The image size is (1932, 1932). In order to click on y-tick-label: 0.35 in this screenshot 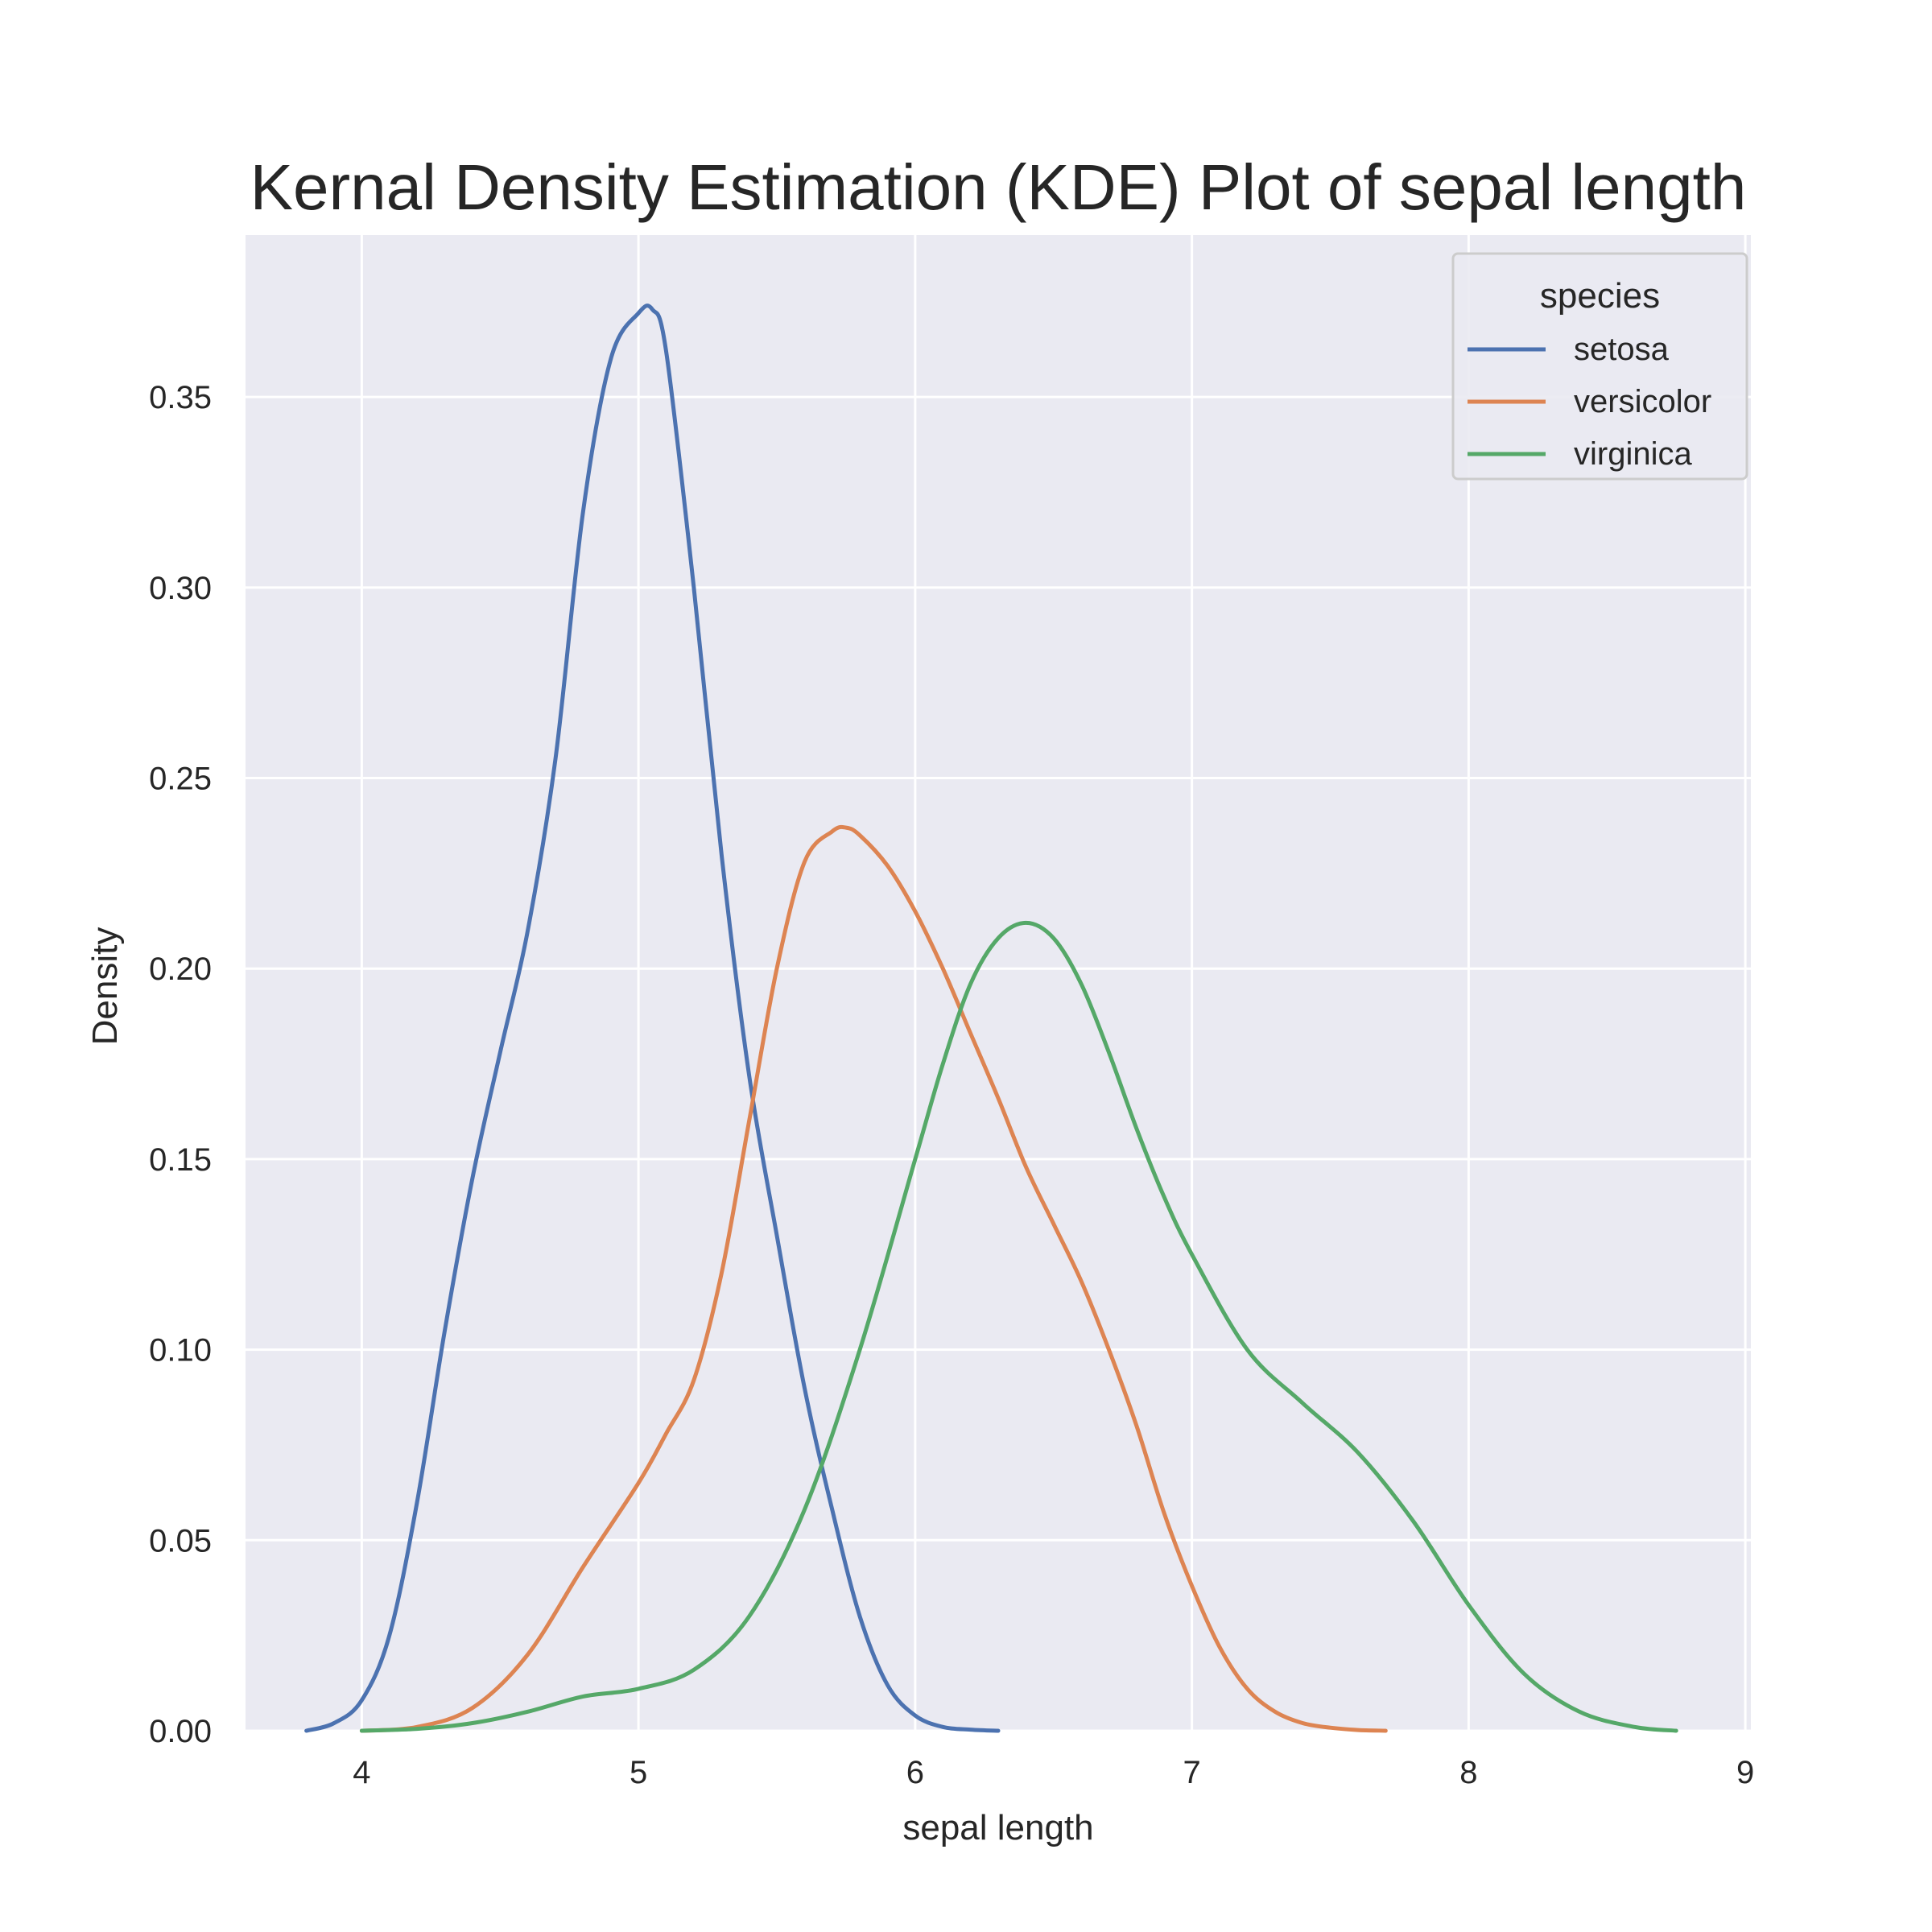, I will do `click(180, 397)`.